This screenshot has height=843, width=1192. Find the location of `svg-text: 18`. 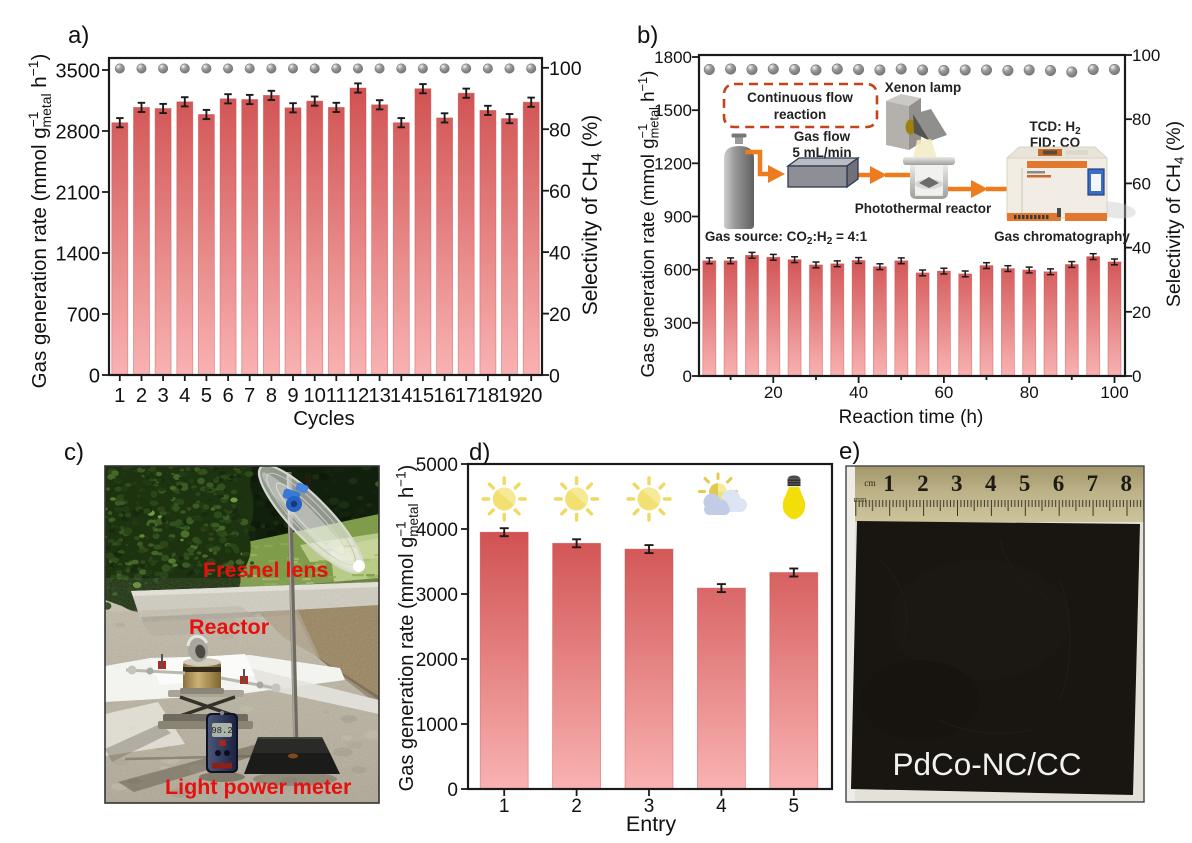

svg-text: 18 is located at coordinates (488, 396).